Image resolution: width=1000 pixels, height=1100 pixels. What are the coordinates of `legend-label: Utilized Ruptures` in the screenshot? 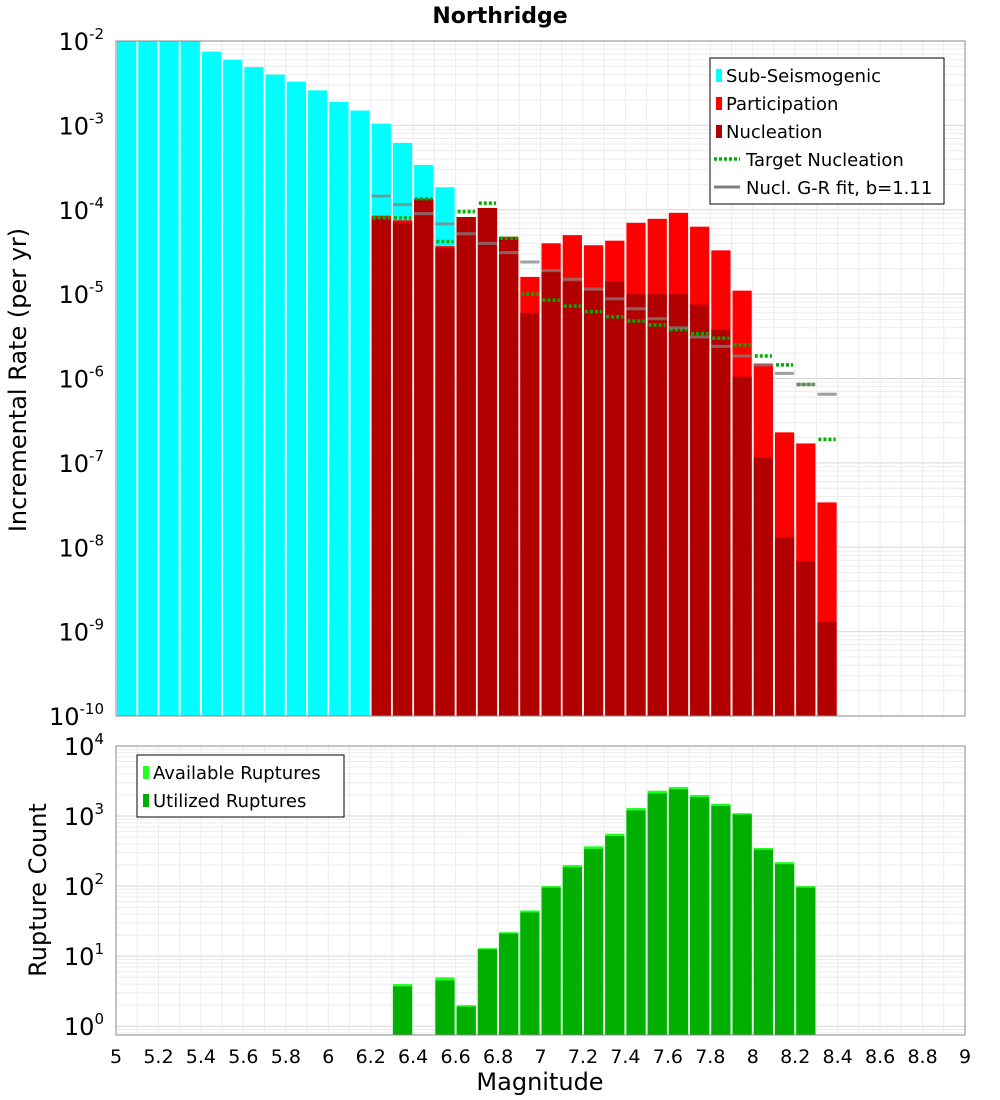 It's located at (229, 801).